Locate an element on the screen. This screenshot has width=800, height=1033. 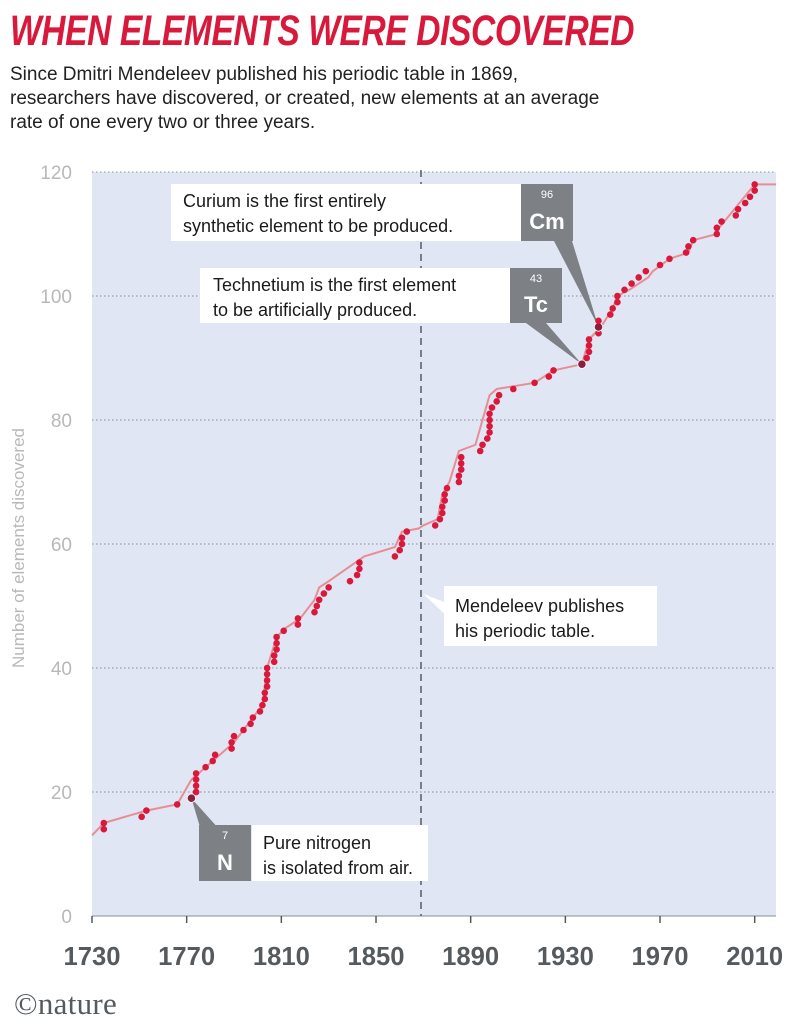
curium-atomic-number: 96 is located at coordinates (547, 195).